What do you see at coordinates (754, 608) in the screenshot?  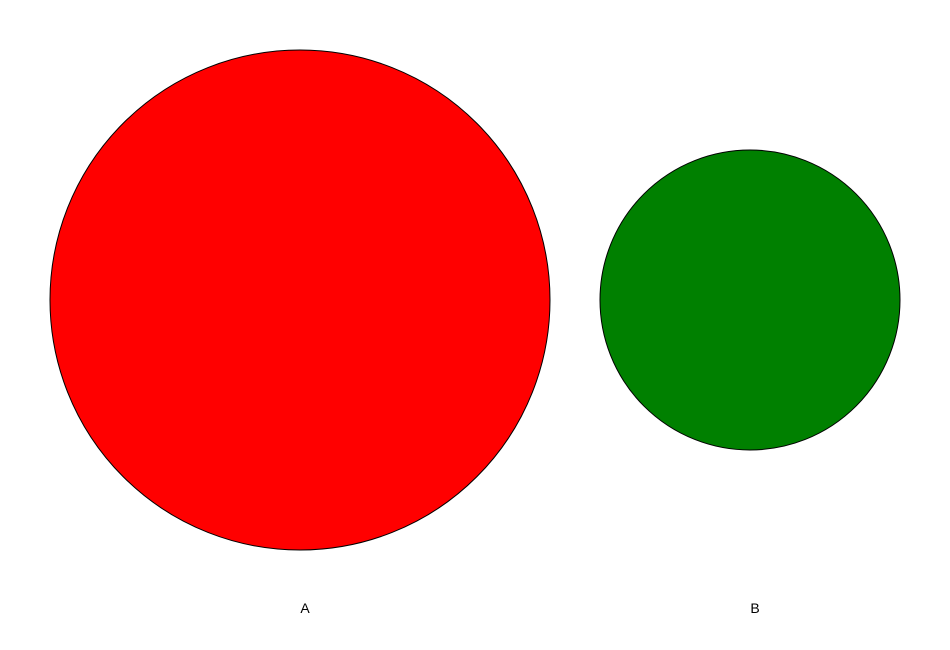 I see `circle-b-label: B` at bounding box center [754, 608].